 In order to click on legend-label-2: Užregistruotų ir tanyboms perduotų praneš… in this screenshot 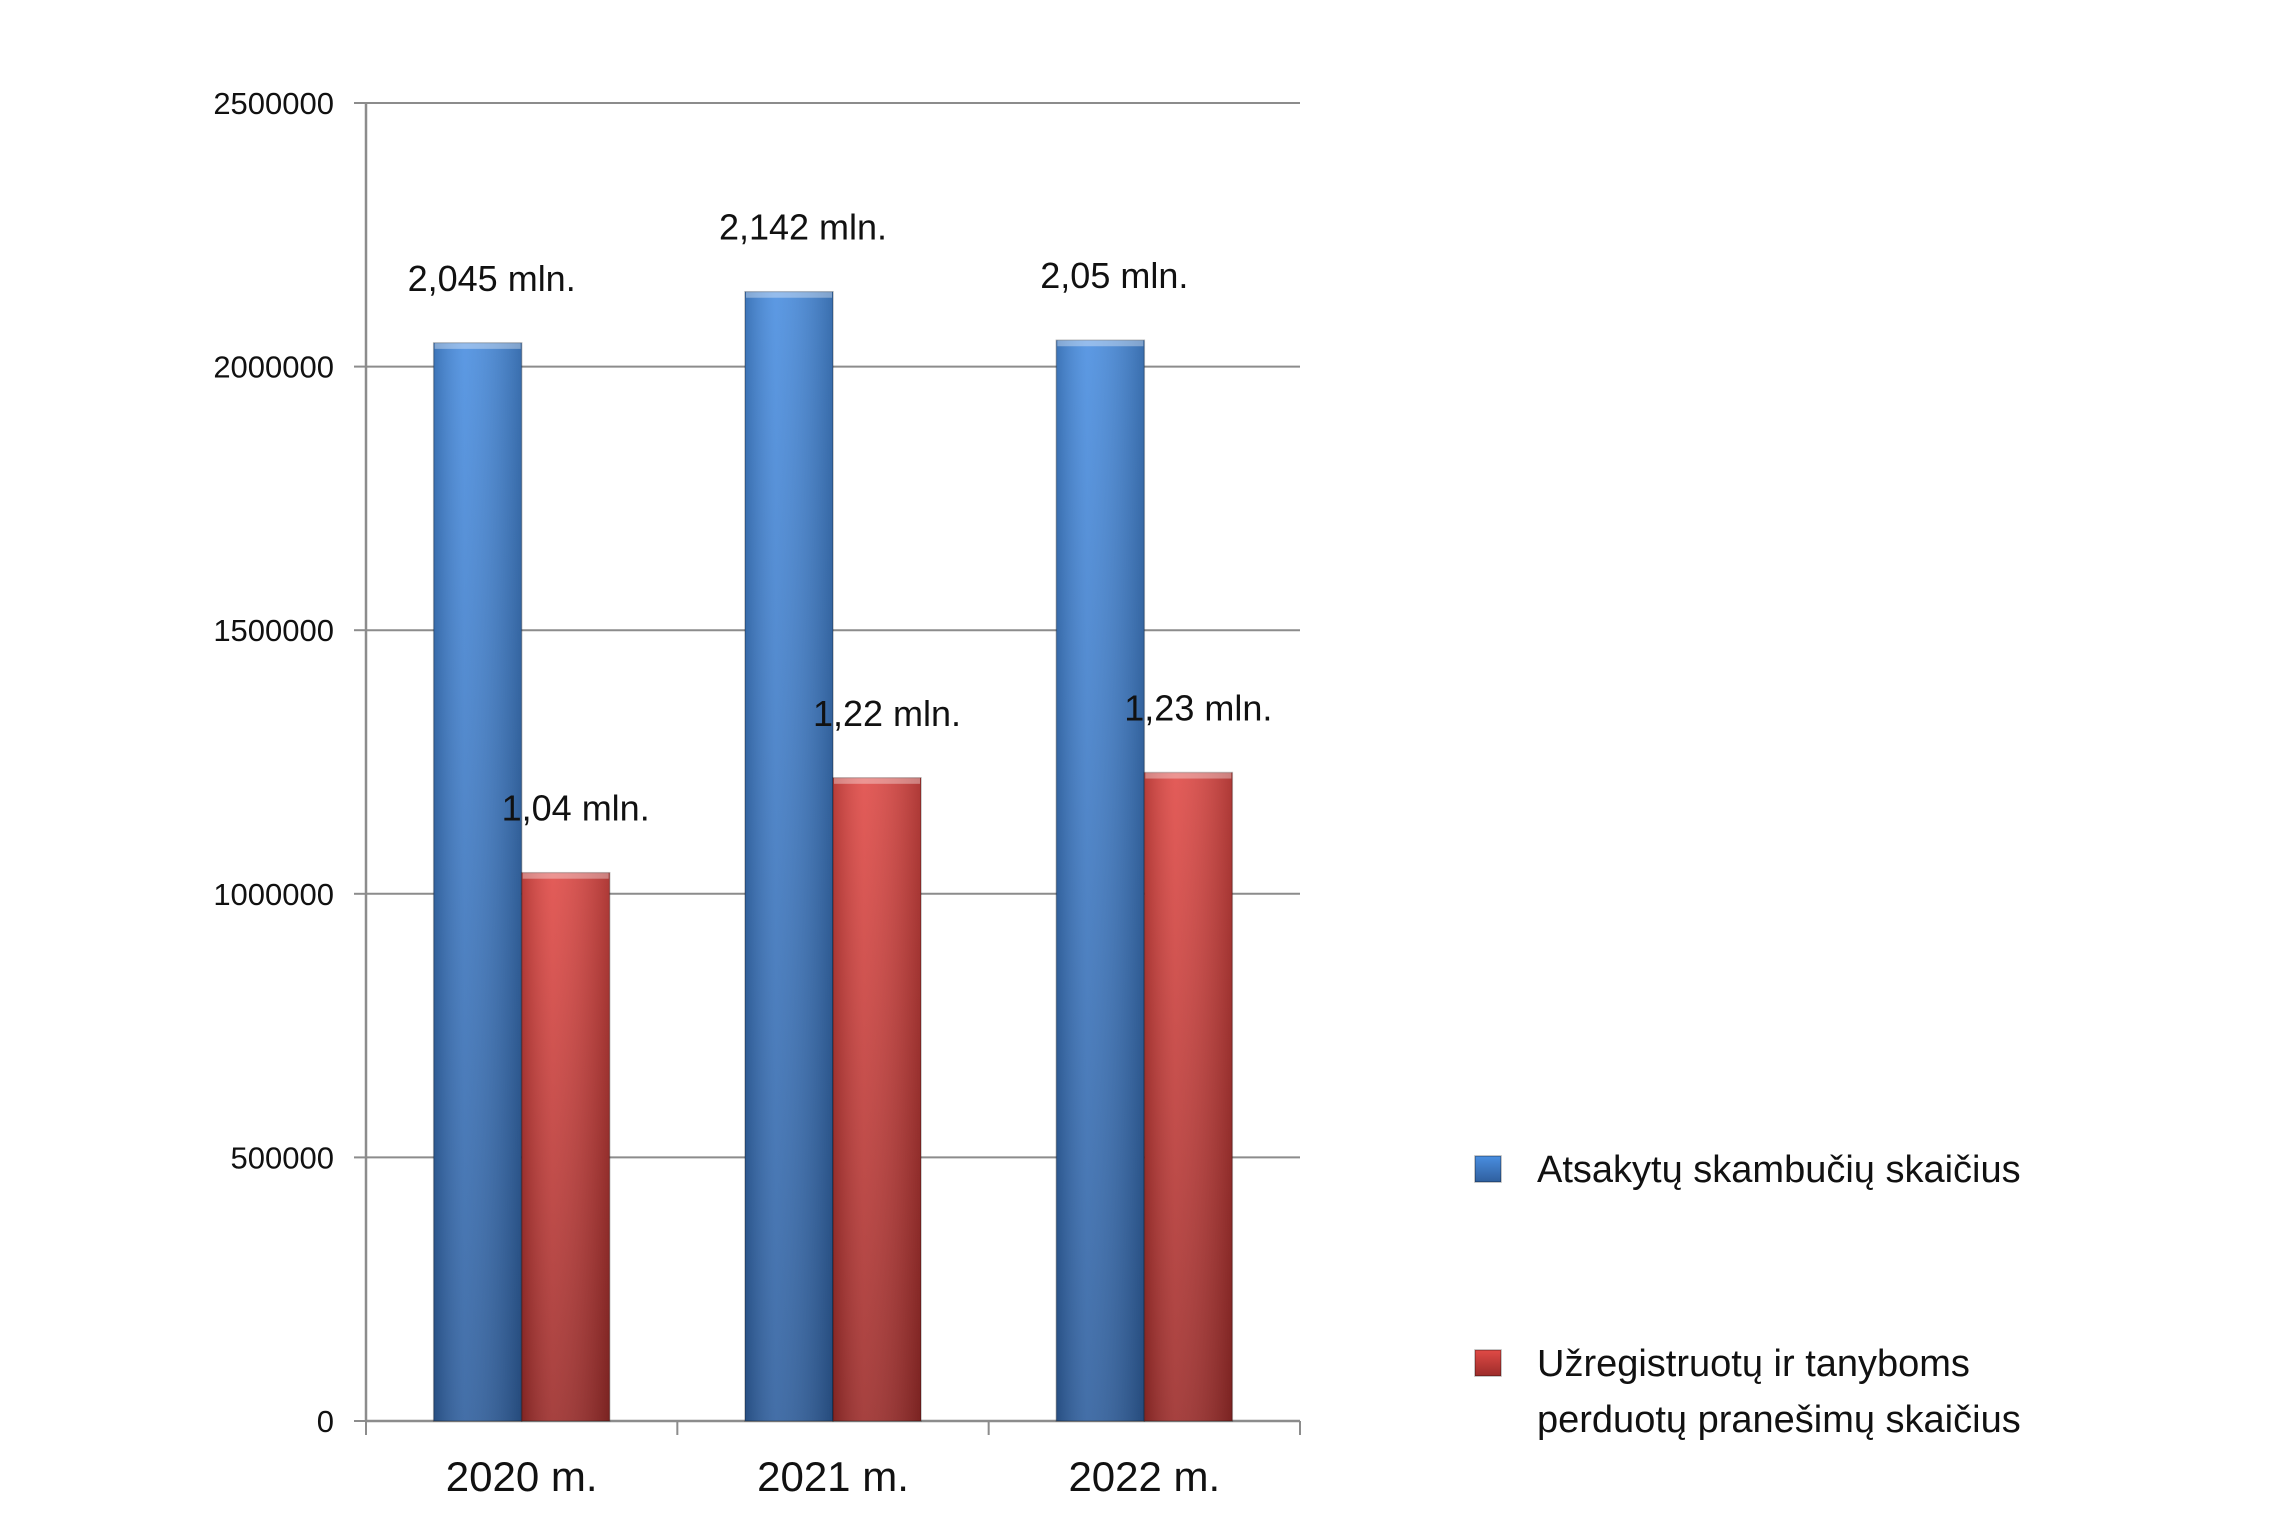, I will do `click(1779, 1392)`.